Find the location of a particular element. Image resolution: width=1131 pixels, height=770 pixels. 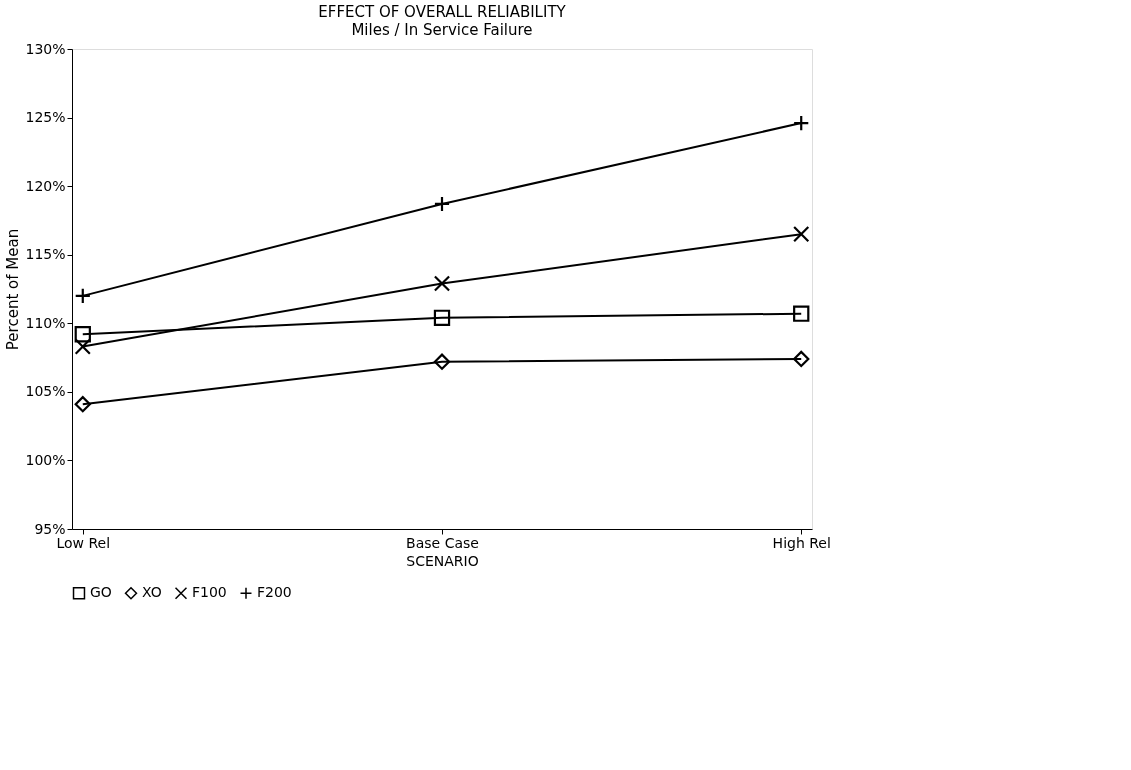

chart-title: EFFECT OF OVERALL RELIABILITY is located at coordinates (442, 12).